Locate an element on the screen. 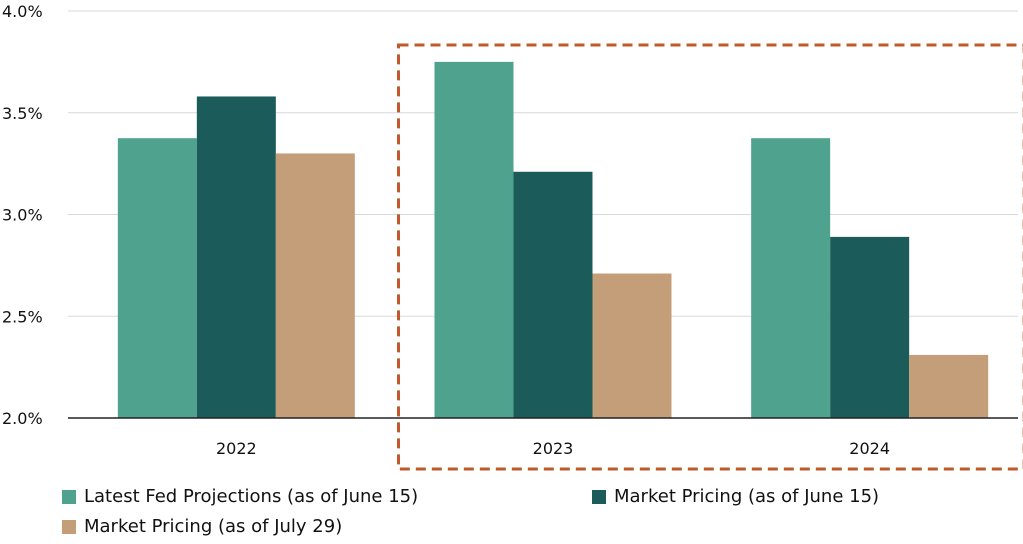 This screenshot has height=544, width=1023. legend-item-market-june: Market Pricing (as of June 15) is located at coordinates (735, 496).